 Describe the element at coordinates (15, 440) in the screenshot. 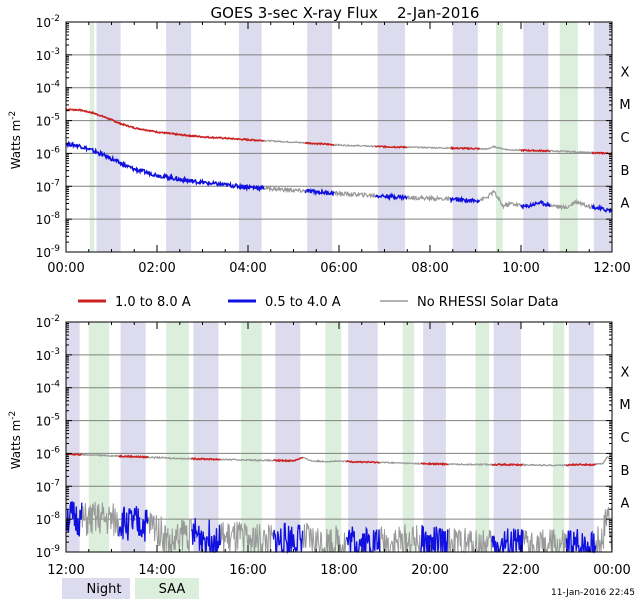

I see `bottom-ylabel: Watts m-2` at that location.